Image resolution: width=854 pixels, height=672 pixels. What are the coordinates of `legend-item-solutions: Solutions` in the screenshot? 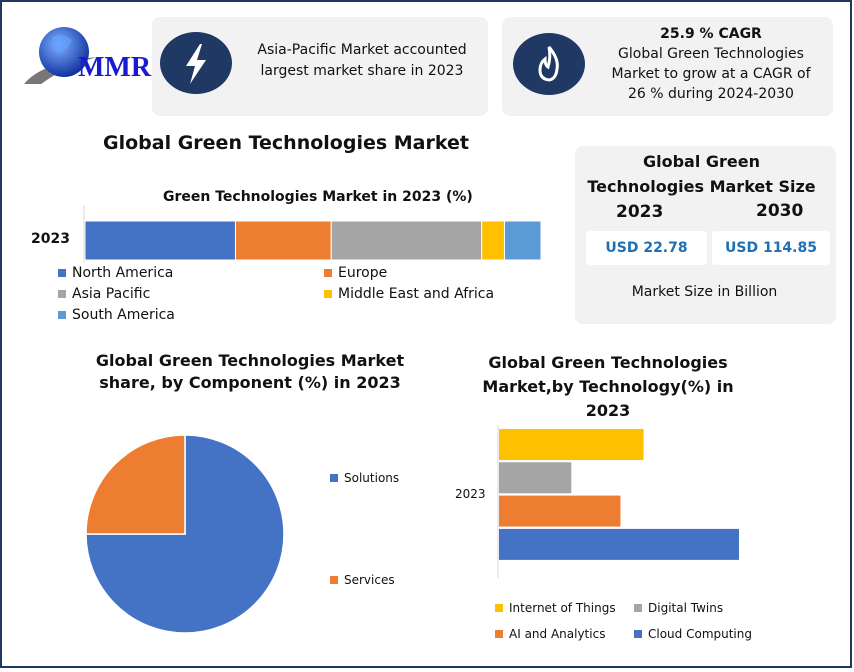 It's located at (364, 478).